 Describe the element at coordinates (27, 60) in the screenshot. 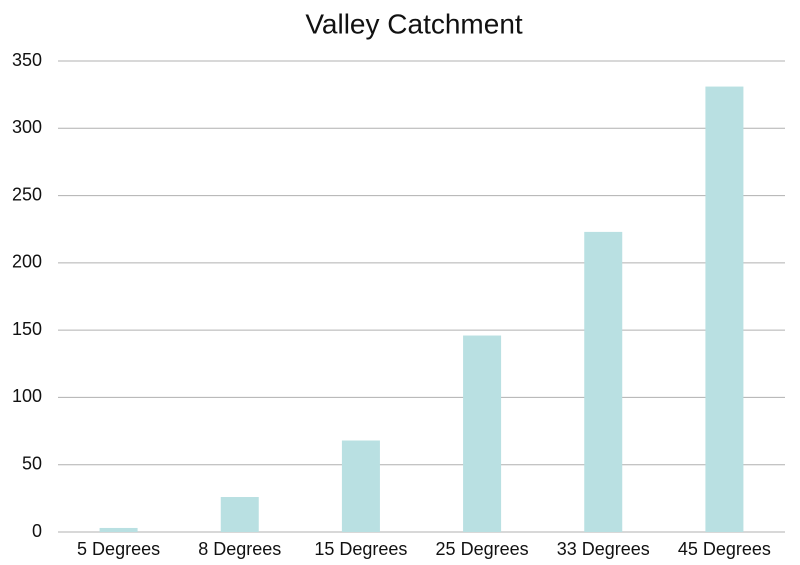

I see `y-tick-label: 350` at that location.